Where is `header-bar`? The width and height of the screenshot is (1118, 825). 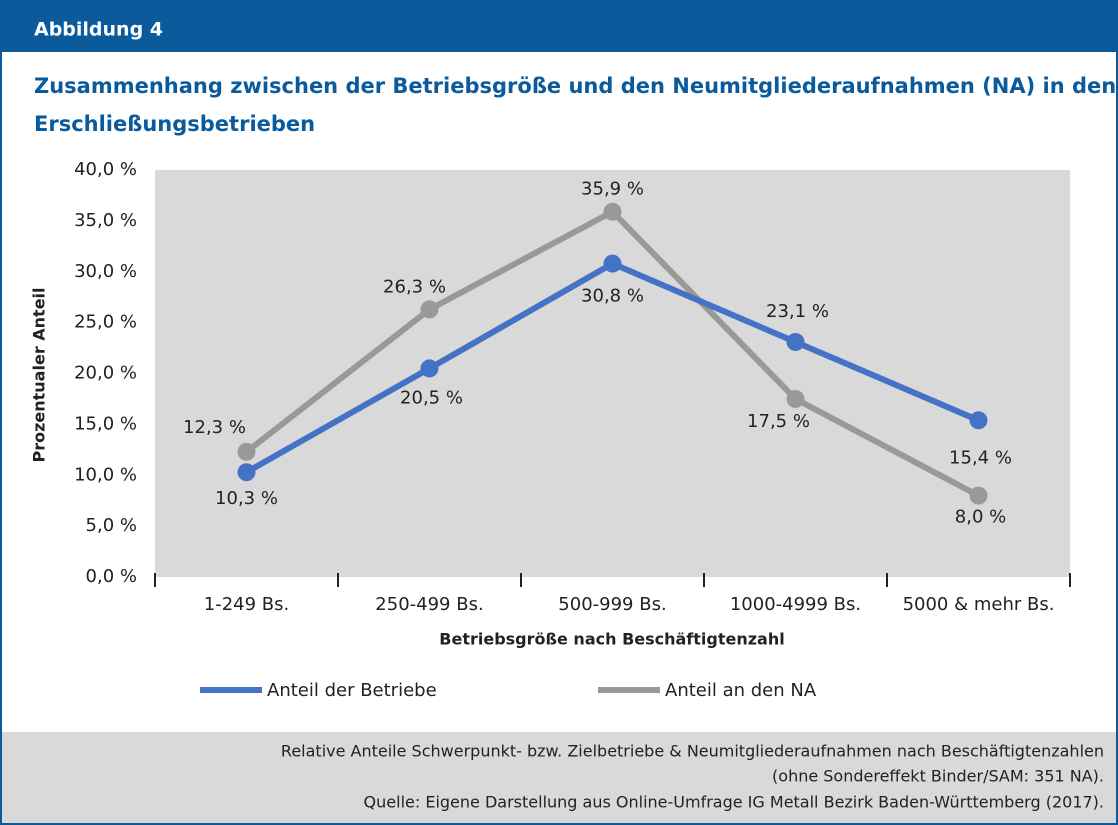 header-bar is located at coordinates (559, 26).